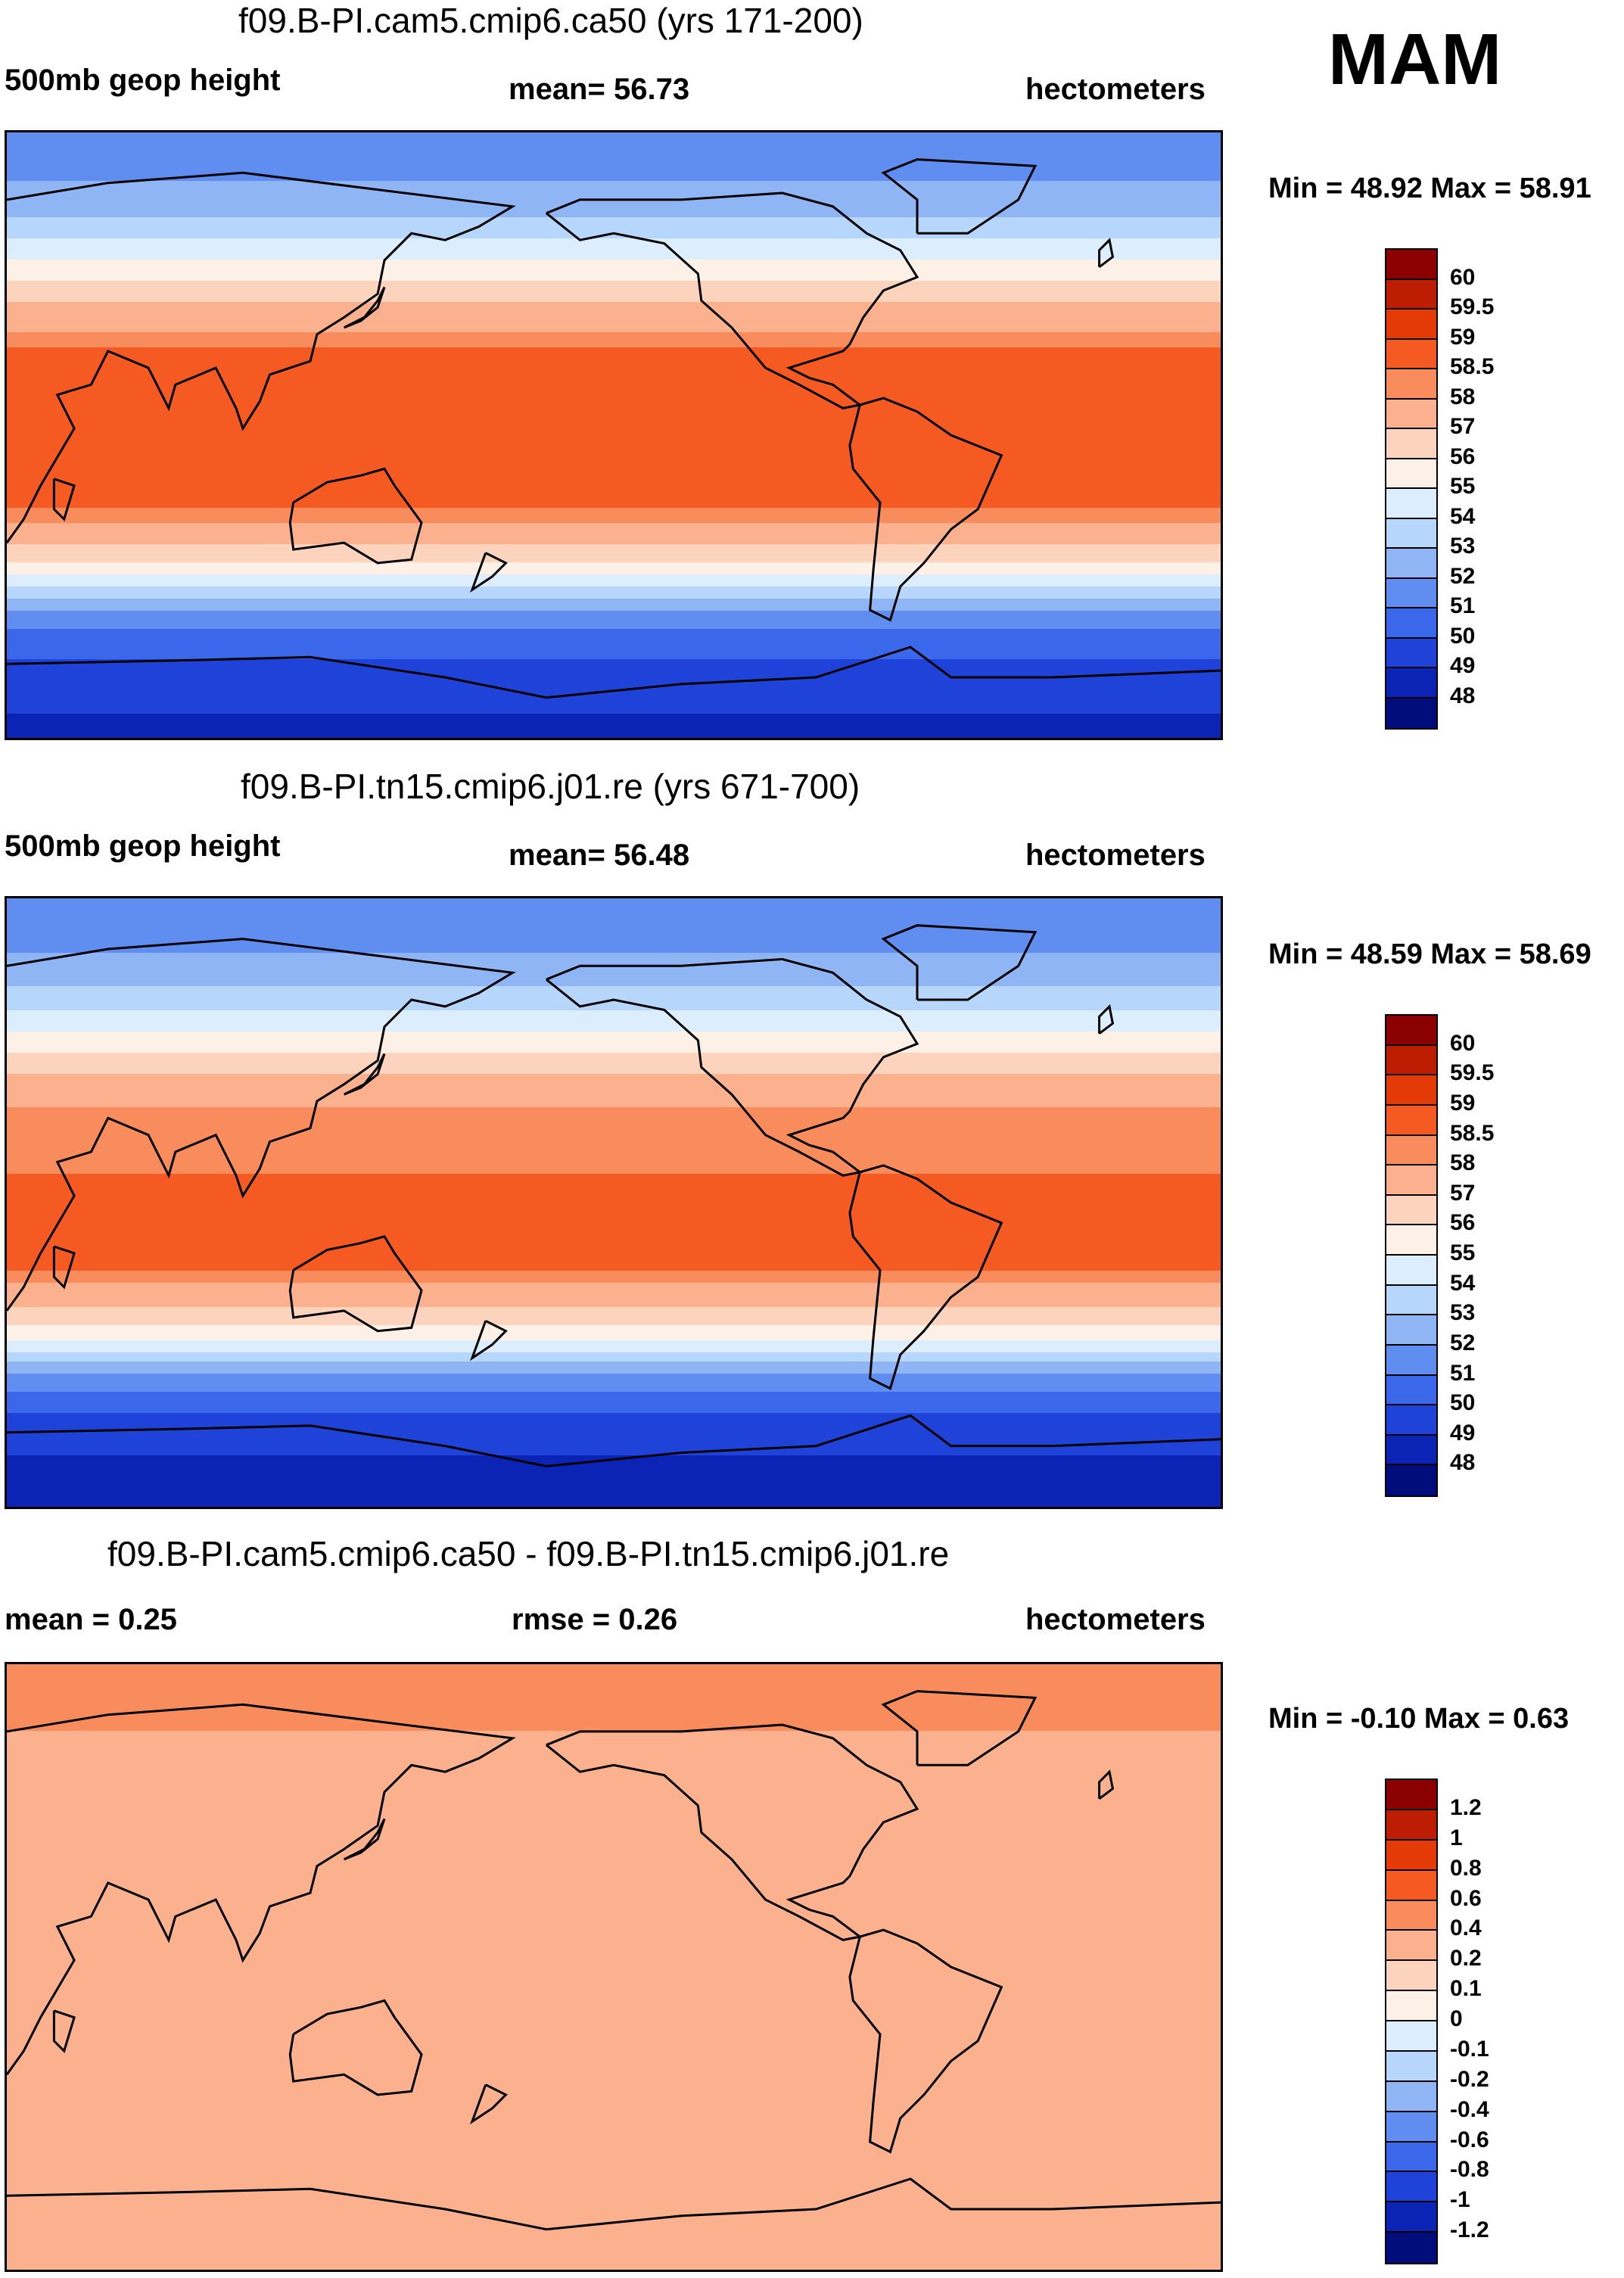 This screenshot has height=2278, width=1624. What do you see at coordinates (1466, 1868) in the screenshot?
I see `colorbar-tick-label: 0.8` at bounding box center [1466, 1868].